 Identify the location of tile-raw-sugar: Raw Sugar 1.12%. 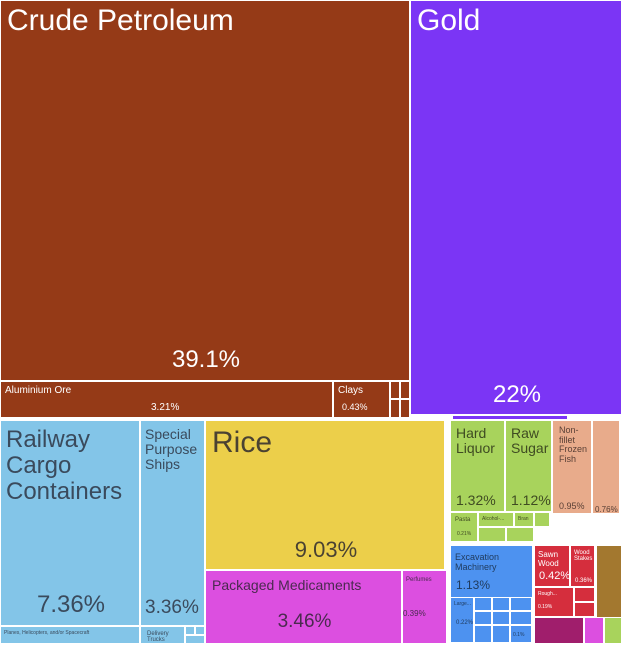
(528, 466).